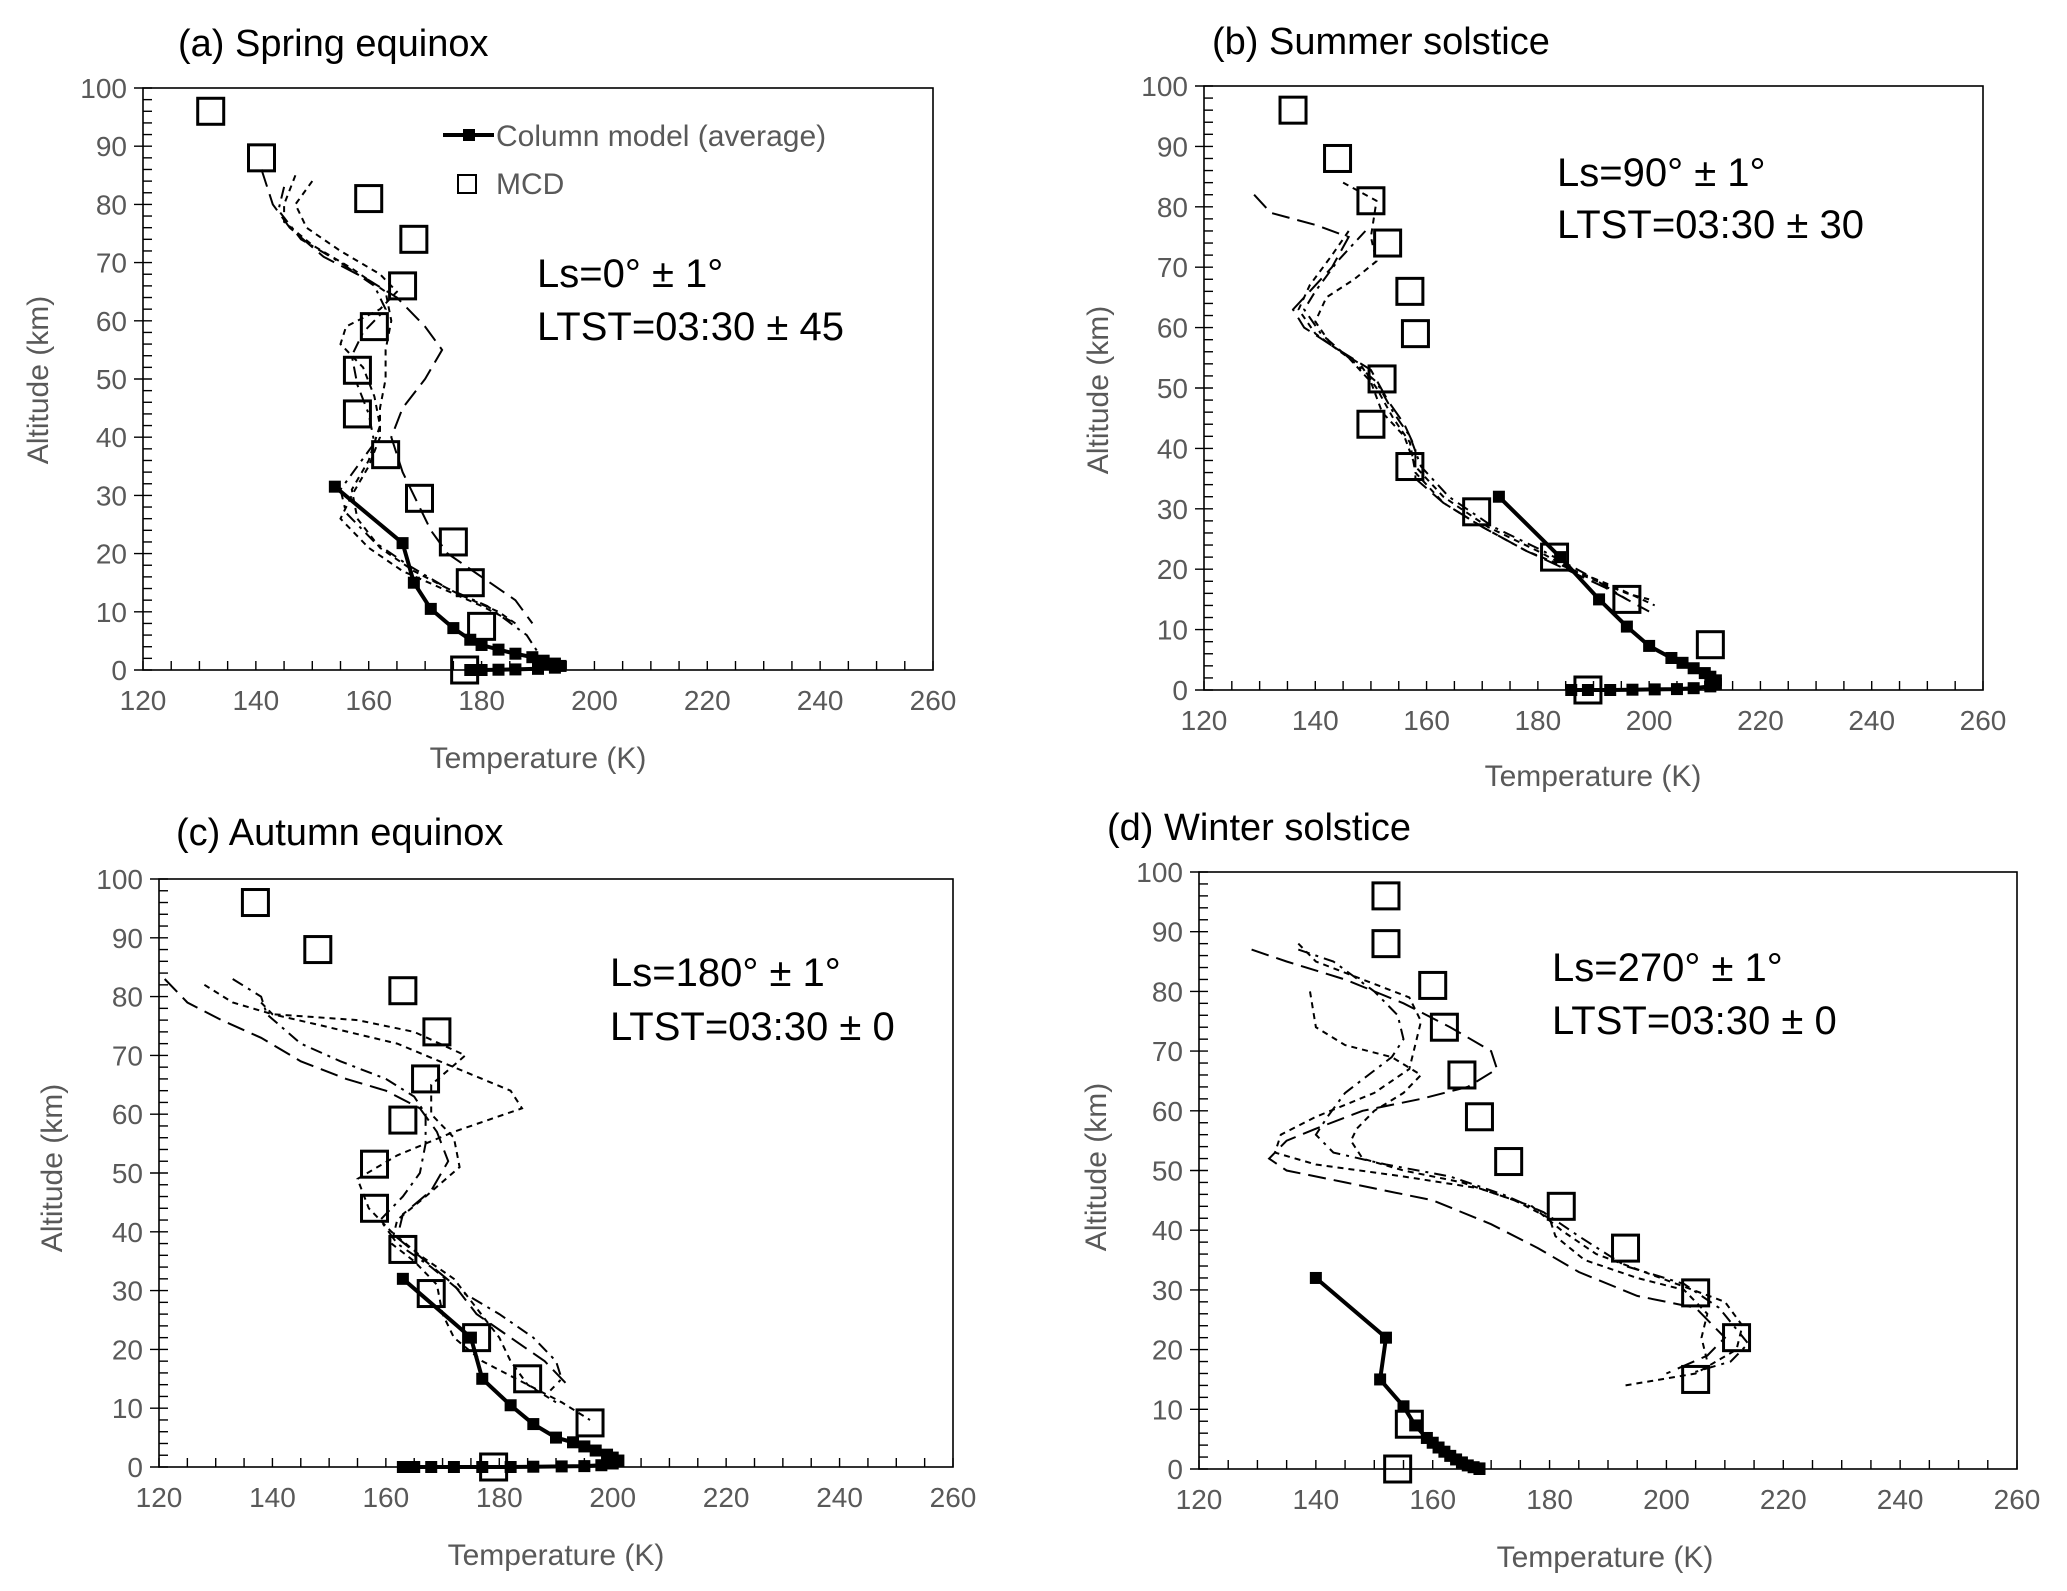  Describe the element at coordinates (119, 879) in the screenshot. I see `y-tick-label: 100` at that location.